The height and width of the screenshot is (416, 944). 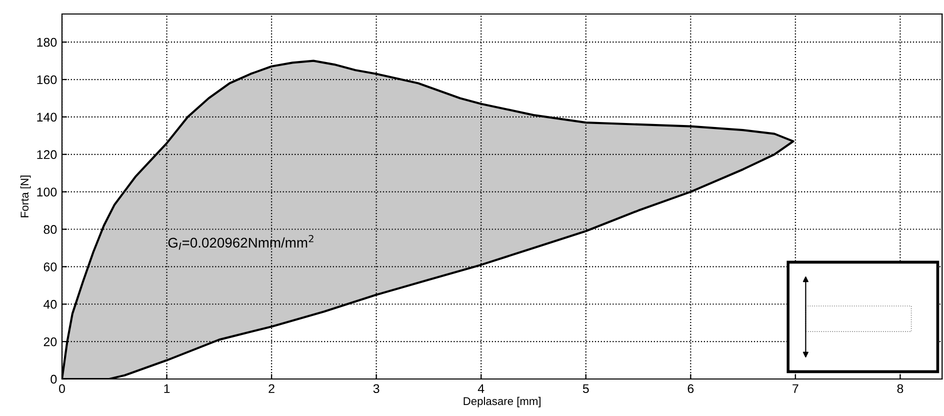 What do you see at coordinates (376, 389) in the screenshot?
I see `x-tick-label: 3` at bounding box center [376, 389].